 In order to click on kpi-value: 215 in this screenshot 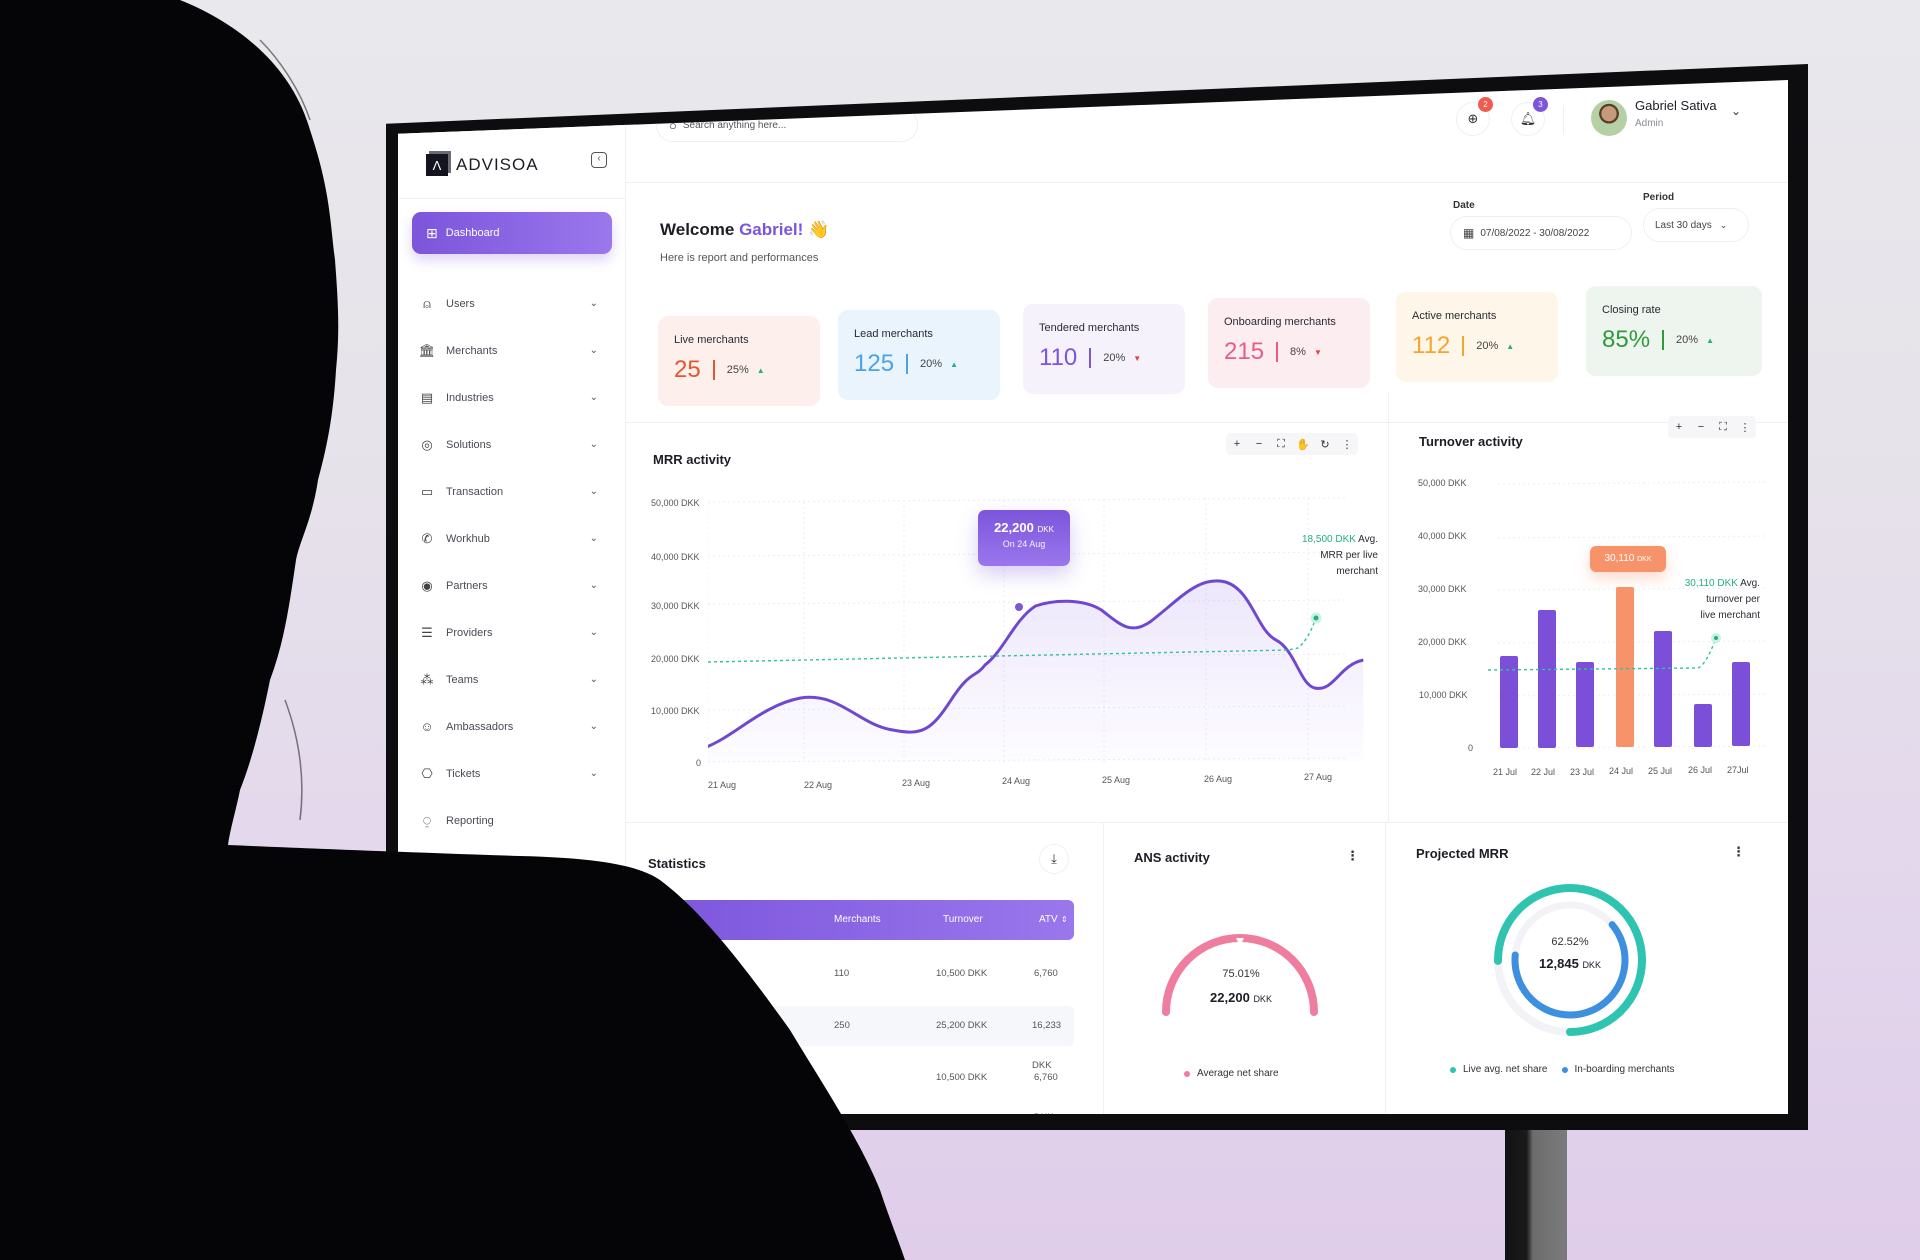, I will do `click(1244, 351)`.